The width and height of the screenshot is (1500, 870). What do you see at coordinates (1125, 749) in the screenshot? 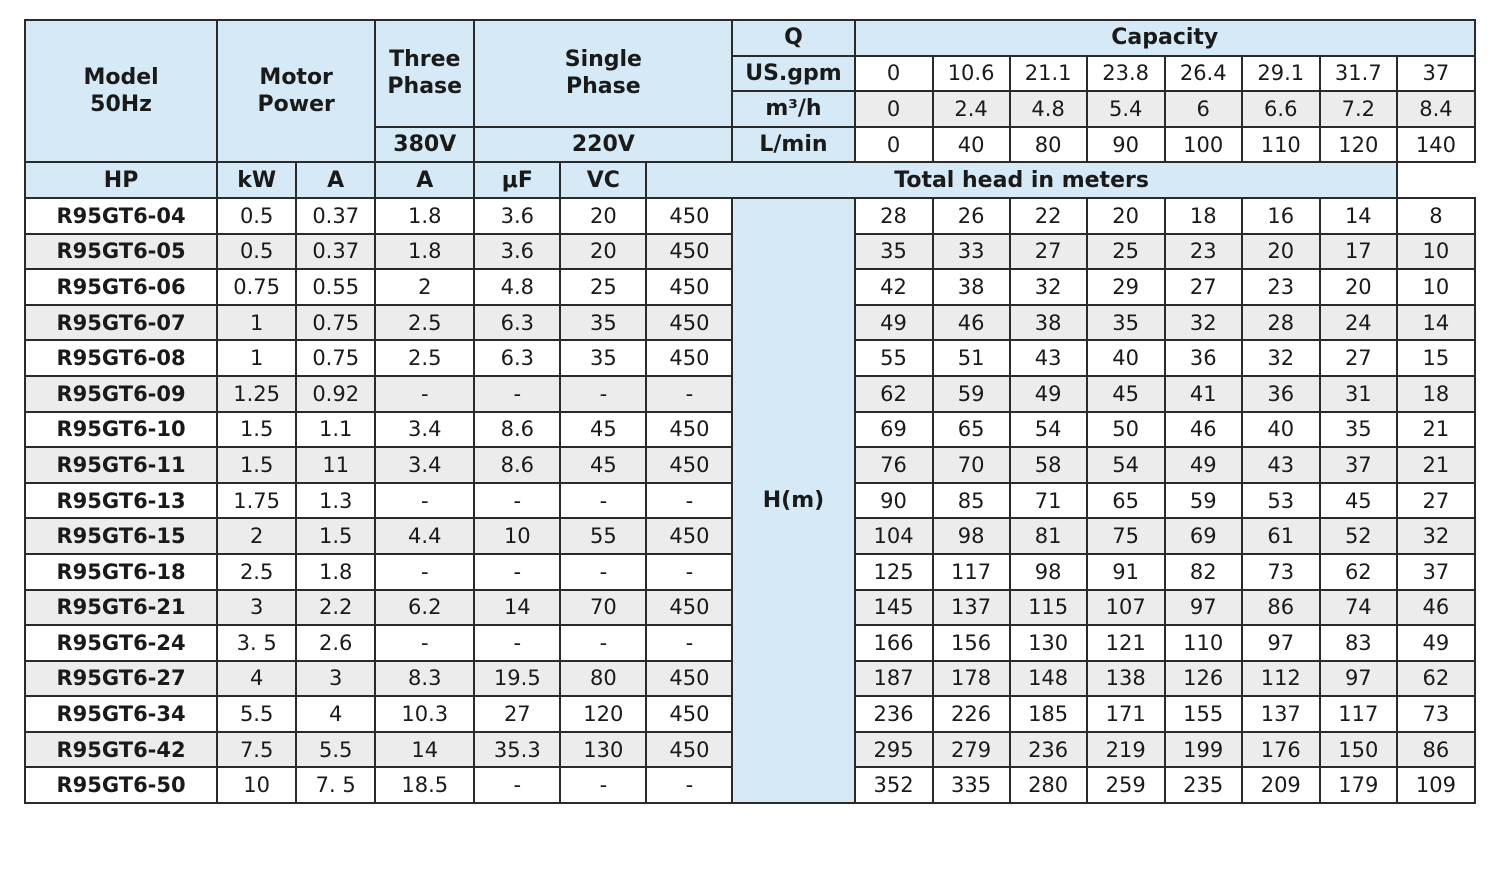
I see `head-value-cell: 219` at bounding box center [1125, 749].